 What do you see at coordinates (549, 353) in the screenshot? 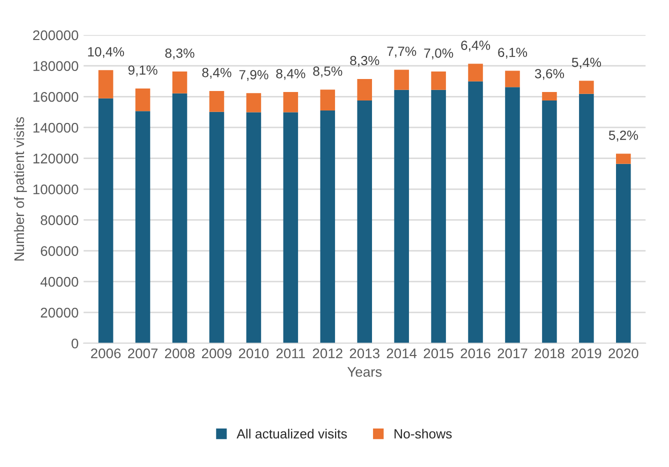
I see `x-tick-label: 2018` at bounding box center [549, 353].